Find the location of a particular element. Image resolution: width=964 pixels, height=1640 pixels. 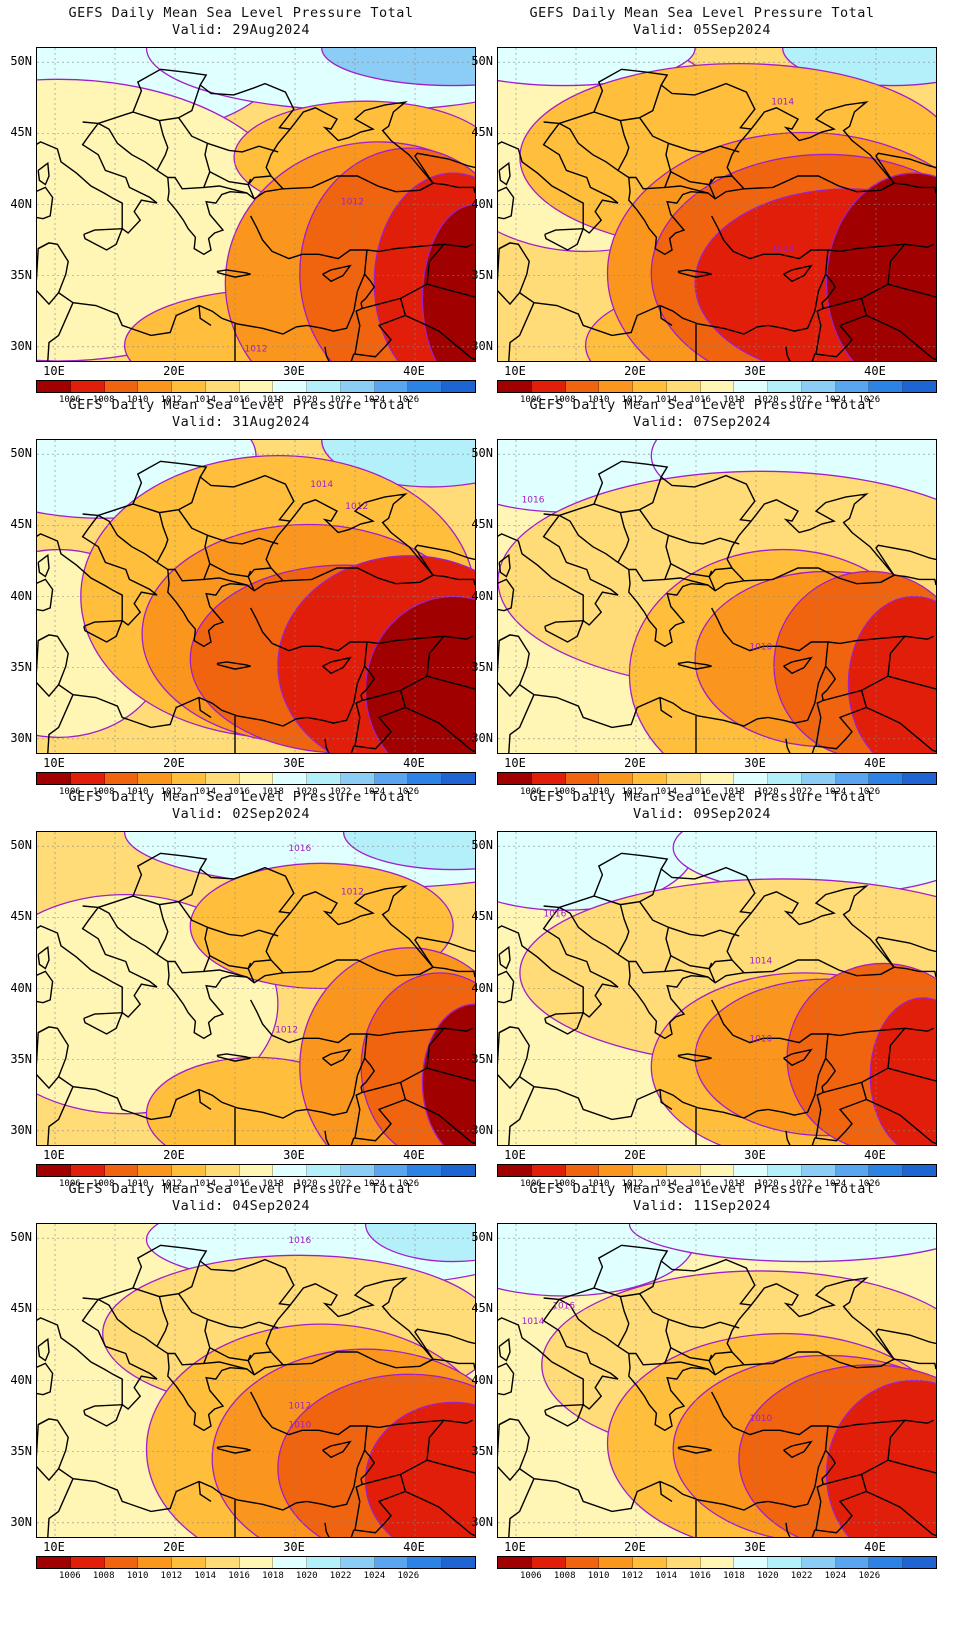

contour-label: 1012 is located at coordinates (352, 893).